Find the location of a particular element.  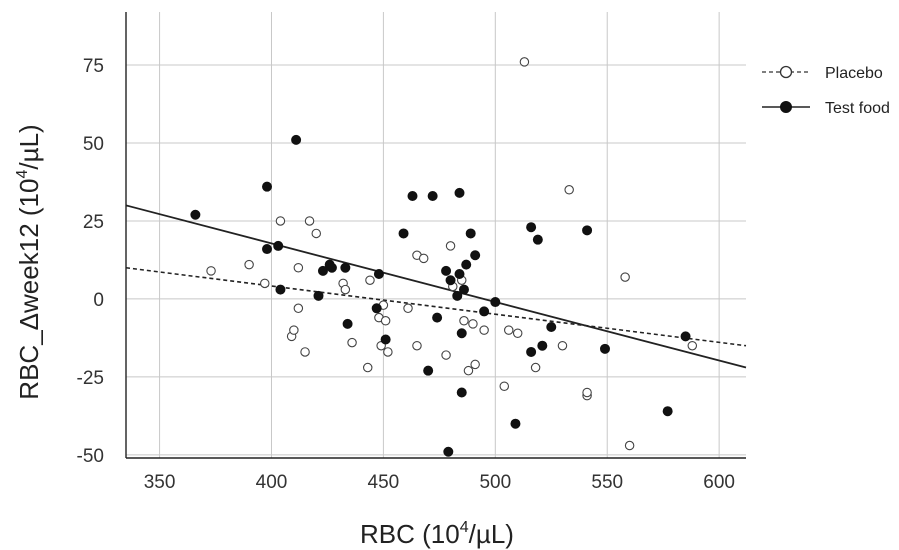

x-axis-title: RBC (104/µL) is located at coordinates (437, 534).